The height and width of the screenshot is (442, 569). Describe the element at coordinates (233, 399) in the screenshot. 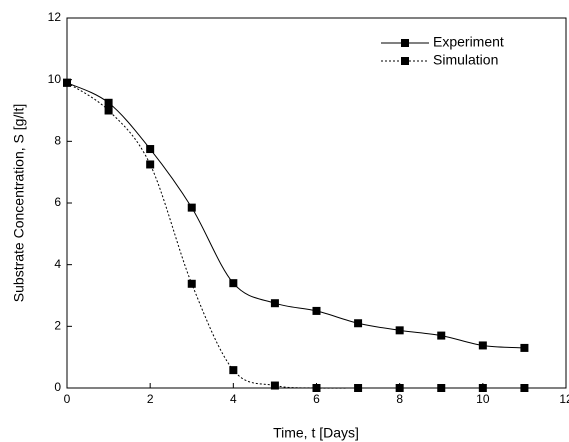

I see `x-tick-label: 4` at that location.